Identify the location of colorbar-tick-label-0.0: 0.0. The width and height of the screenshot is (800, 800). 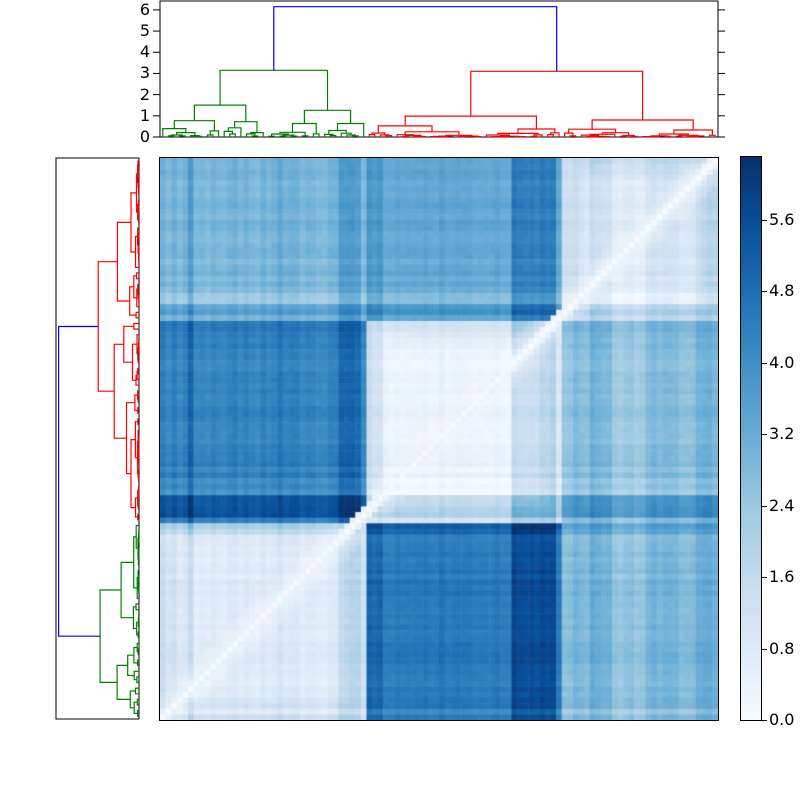
(782, 719).